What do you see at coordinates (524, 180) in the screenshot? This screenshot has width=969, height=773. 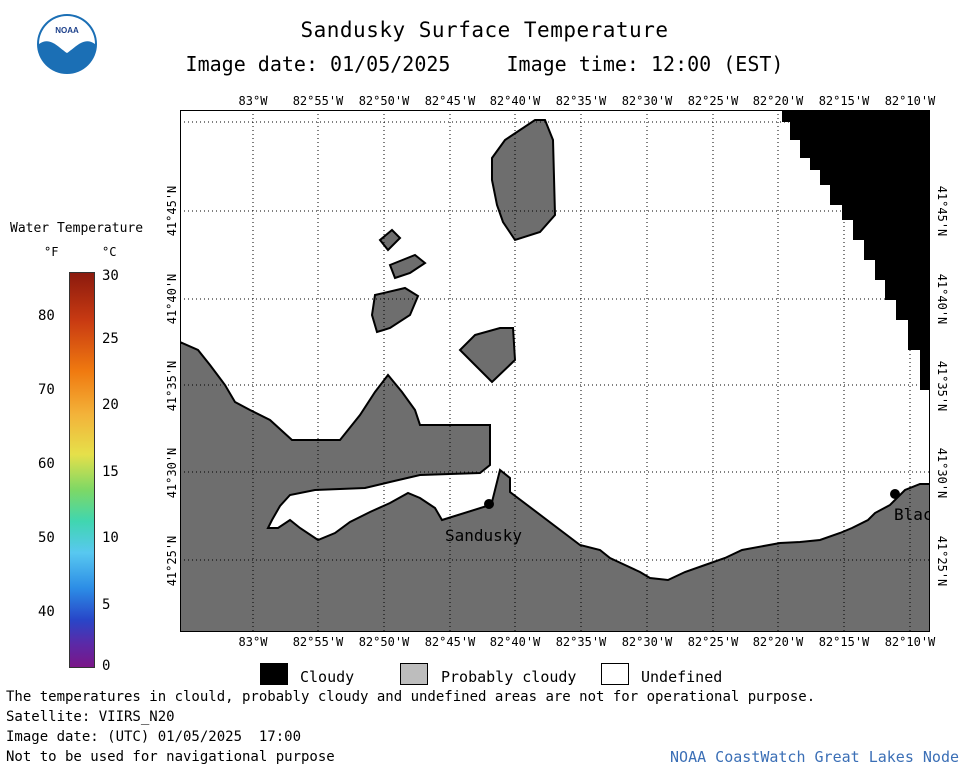 I see `kelleys-island` at bounding box center [524, 180].